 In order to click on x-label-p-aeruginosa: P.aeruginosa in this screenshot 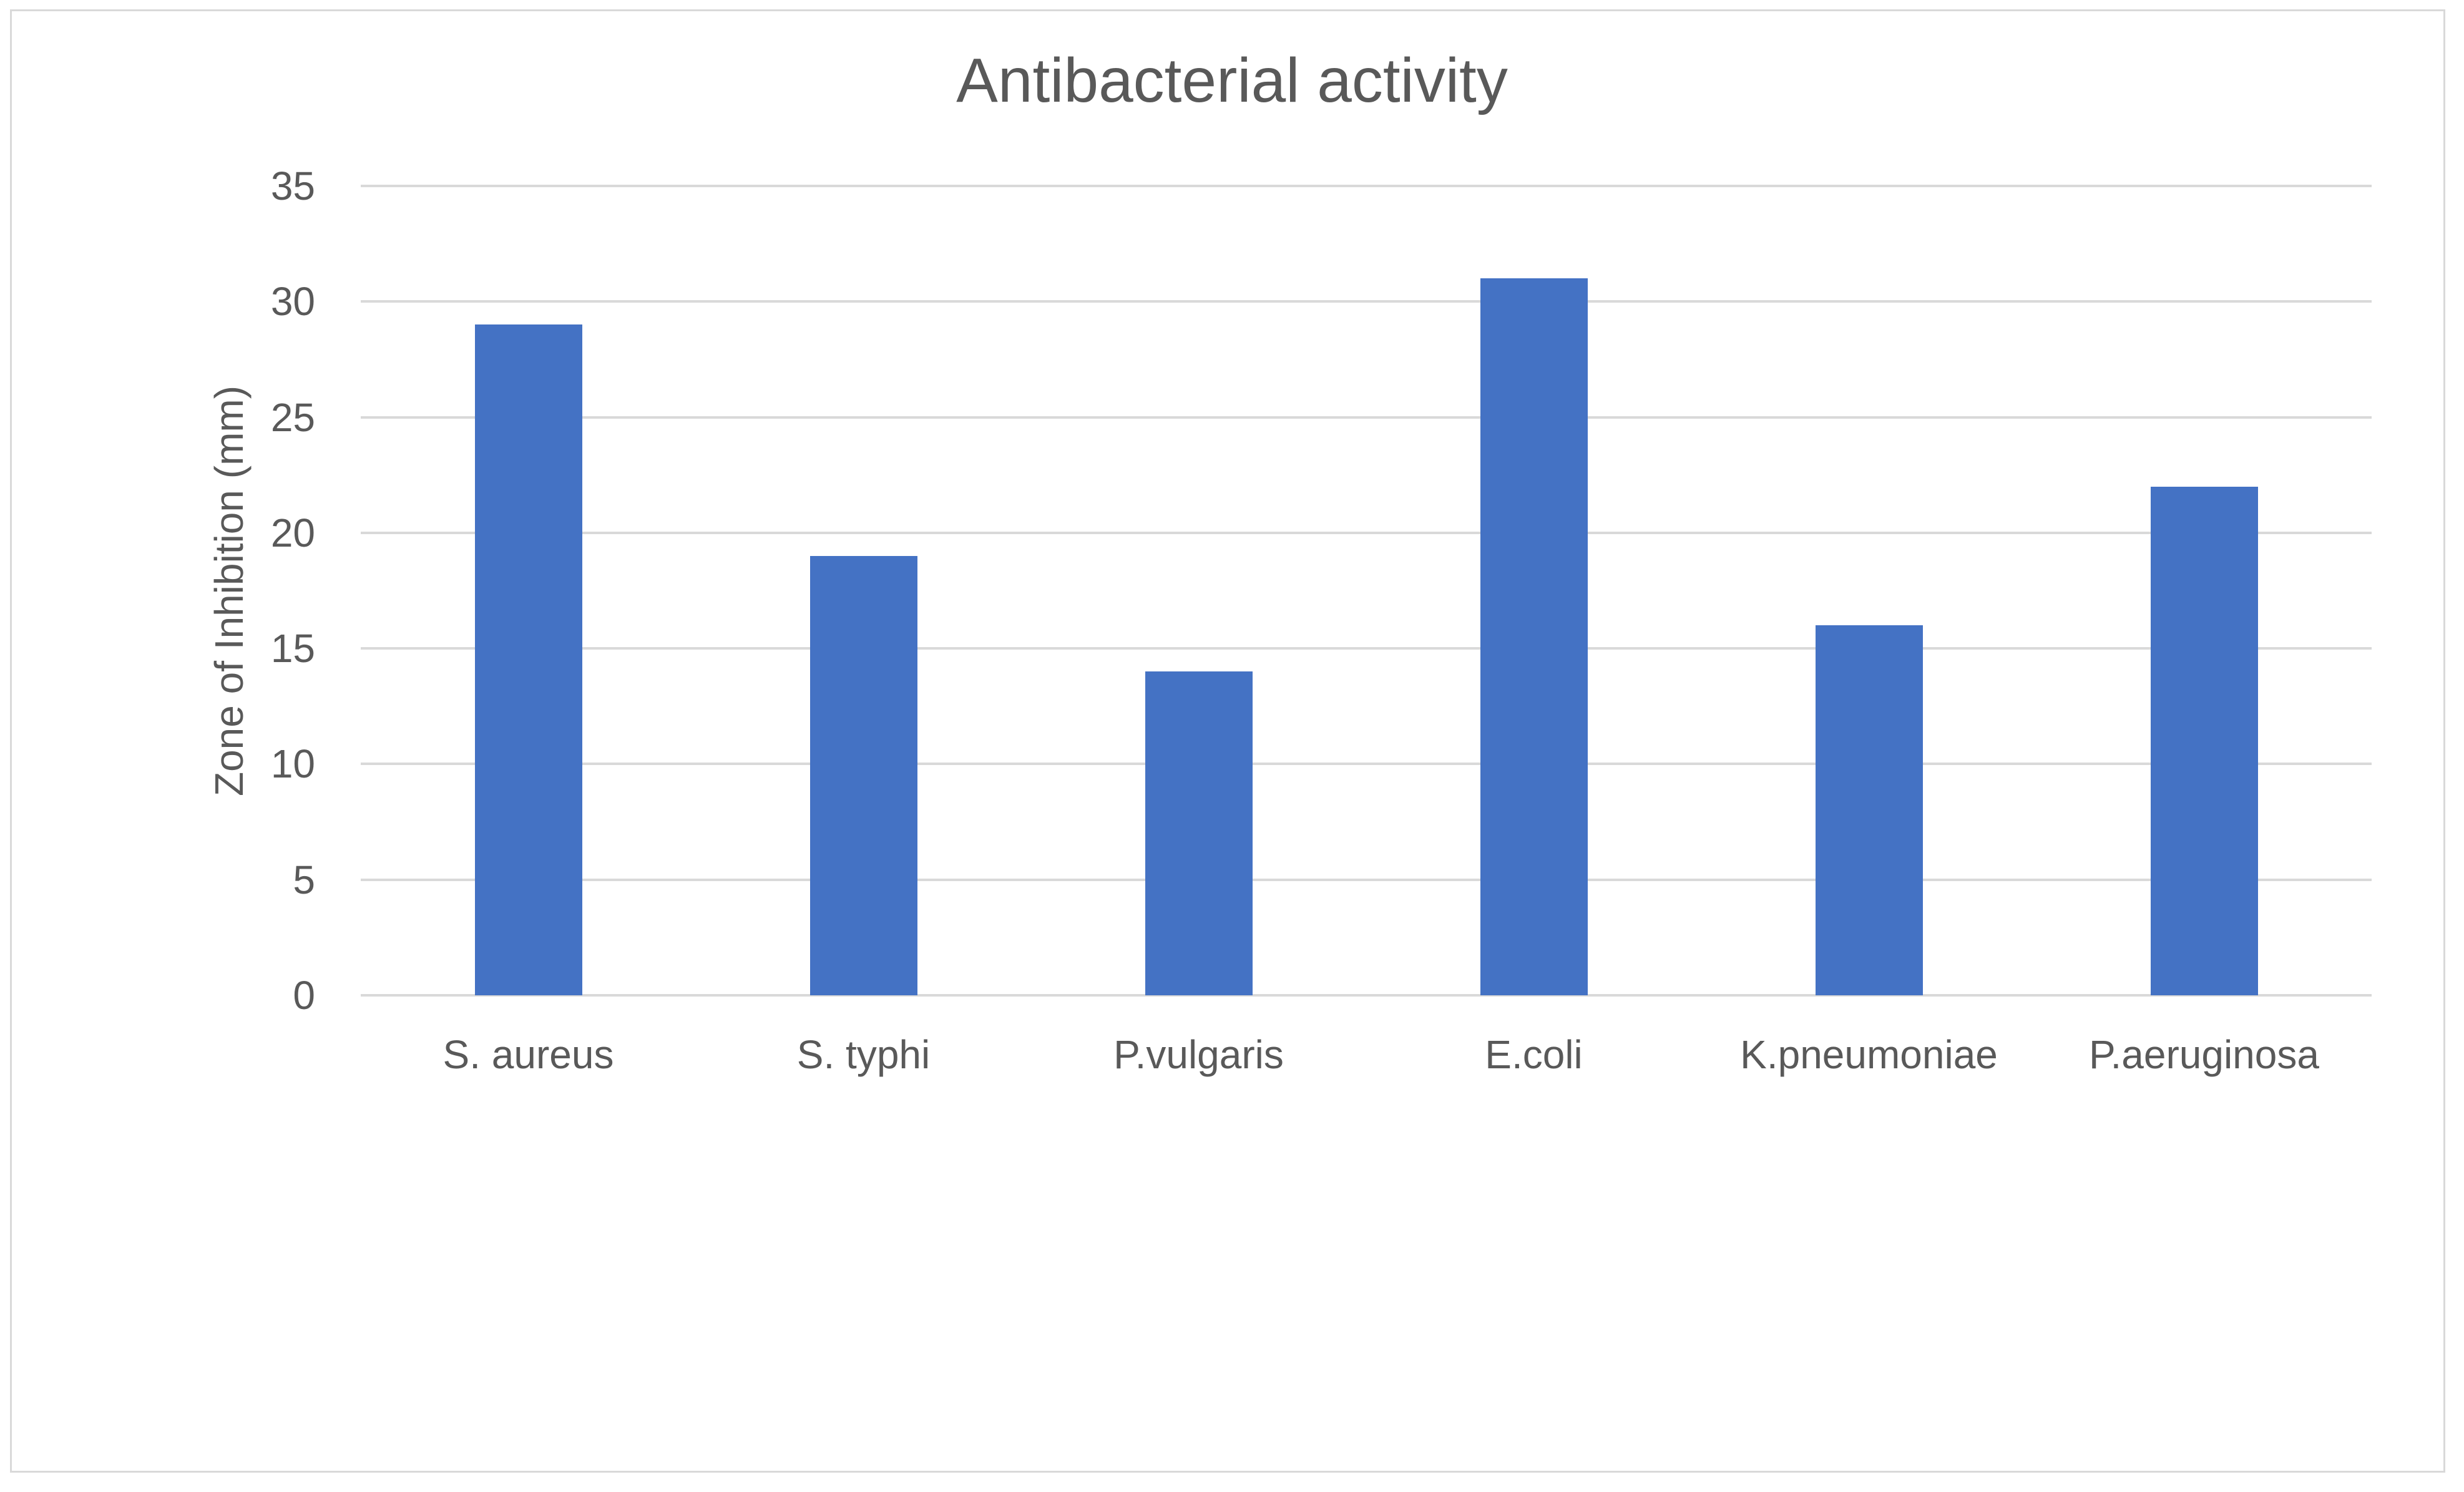, I will do `click(2204, 1054)`.